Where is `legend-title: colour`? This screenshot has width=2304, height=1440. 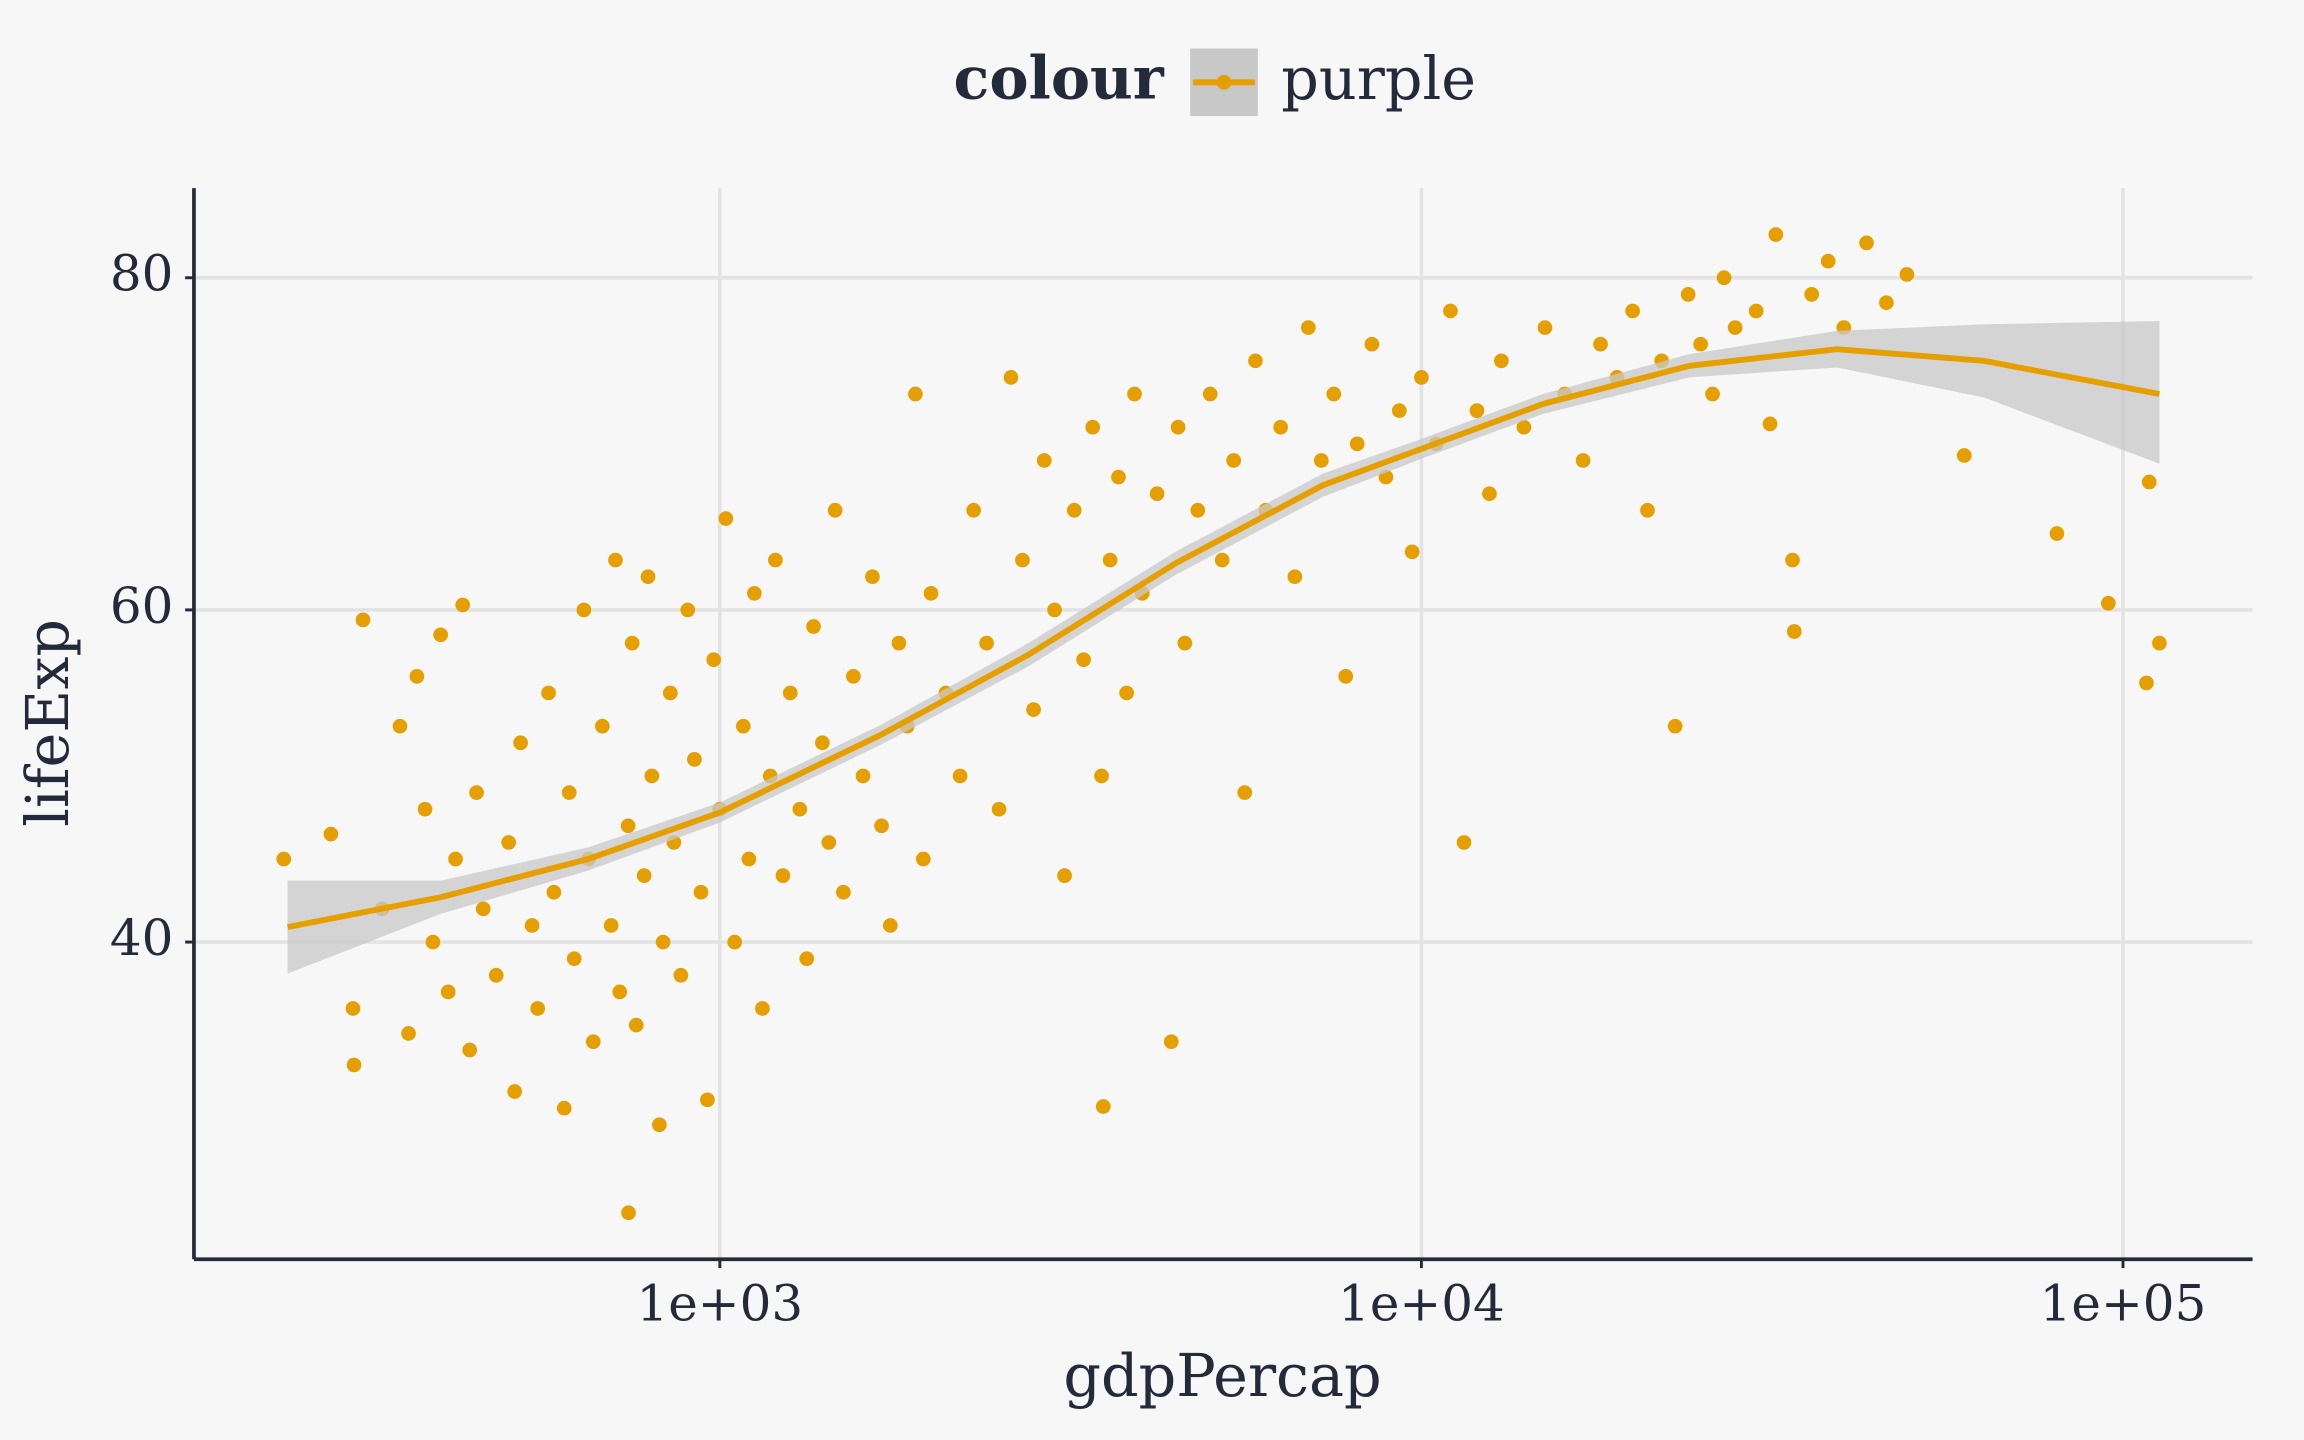 legend-title: colour is located at coordinates (1059, 78).